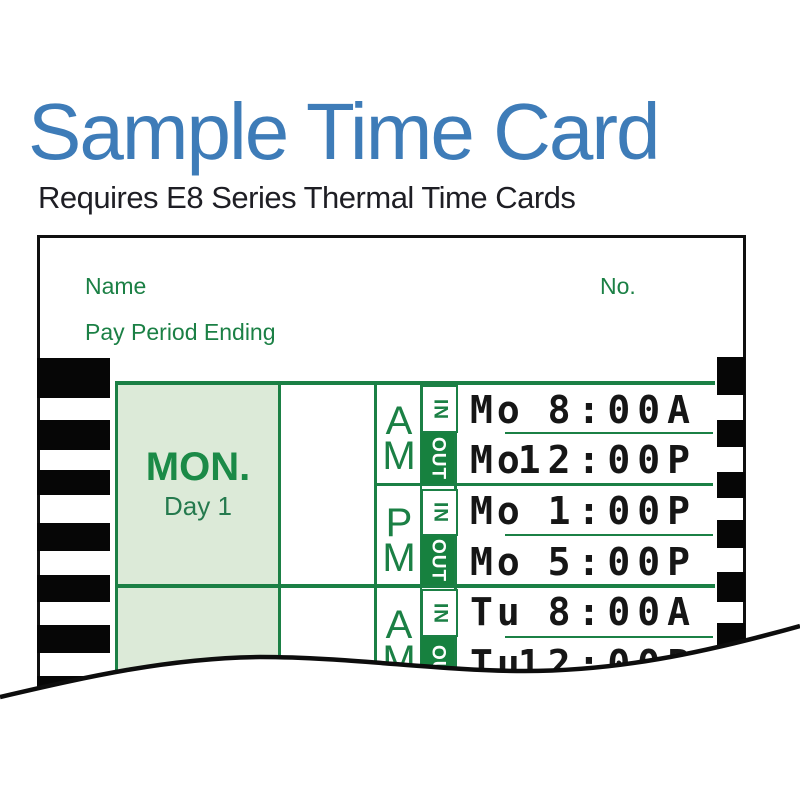 Image resolution: width=800 pixels, height=800 pixels. I want to click on am-pm-separator-rule, so click(543, 484).